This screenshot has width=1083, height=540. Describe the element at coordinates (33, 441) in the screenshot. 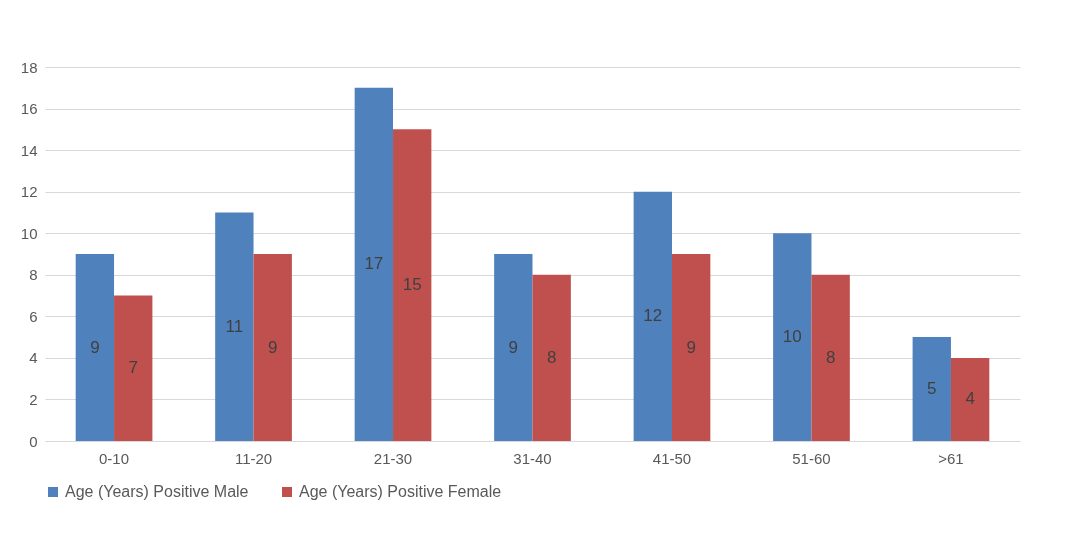

I see `y-tick-label: 0` at that location.